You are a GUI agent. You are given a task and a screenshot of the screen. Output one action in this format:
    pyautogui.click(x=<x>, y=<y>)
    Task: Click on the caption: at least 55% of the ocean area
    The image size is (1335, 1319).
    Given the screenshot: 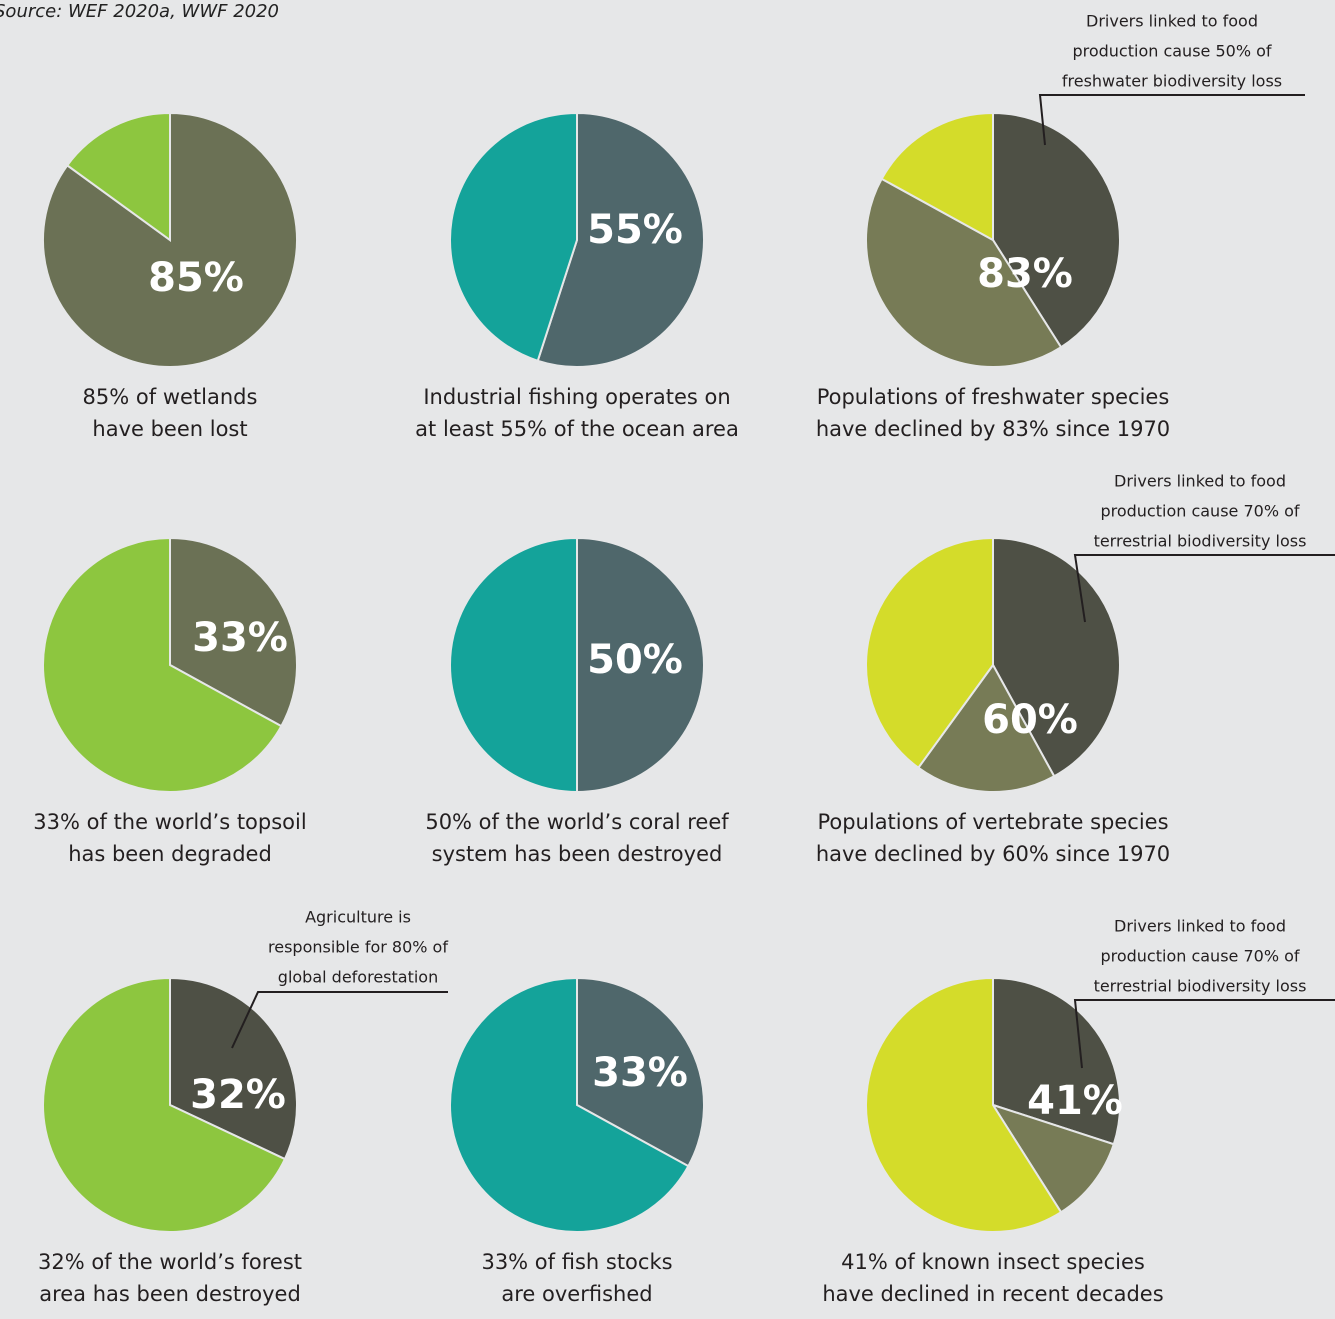 What is the action you would take?
    pyautogui.click(x=577, y=429)
    